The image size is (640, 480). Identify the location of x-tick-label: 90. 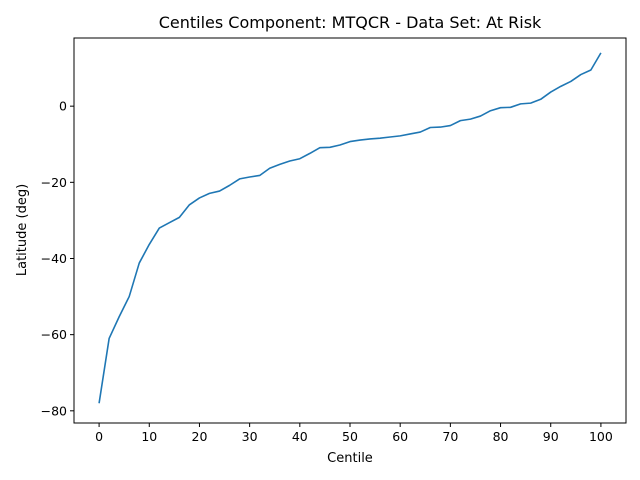
(551, 436).